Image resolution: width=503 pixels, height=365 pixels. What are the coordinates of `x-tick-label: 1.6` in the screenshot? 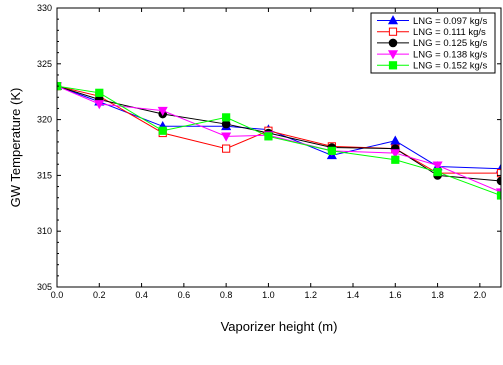 It's located at (395, 295).